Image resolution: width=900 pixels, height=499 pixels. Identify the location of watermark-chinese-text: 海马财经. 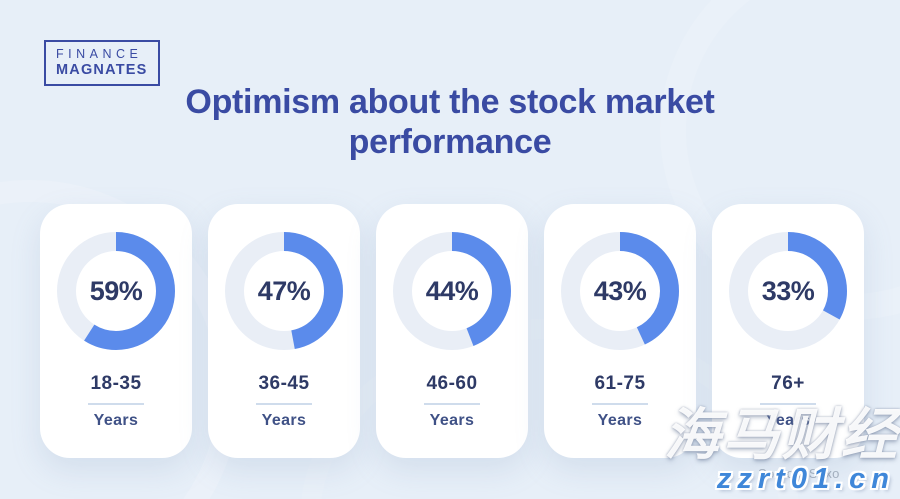
(782, 434).